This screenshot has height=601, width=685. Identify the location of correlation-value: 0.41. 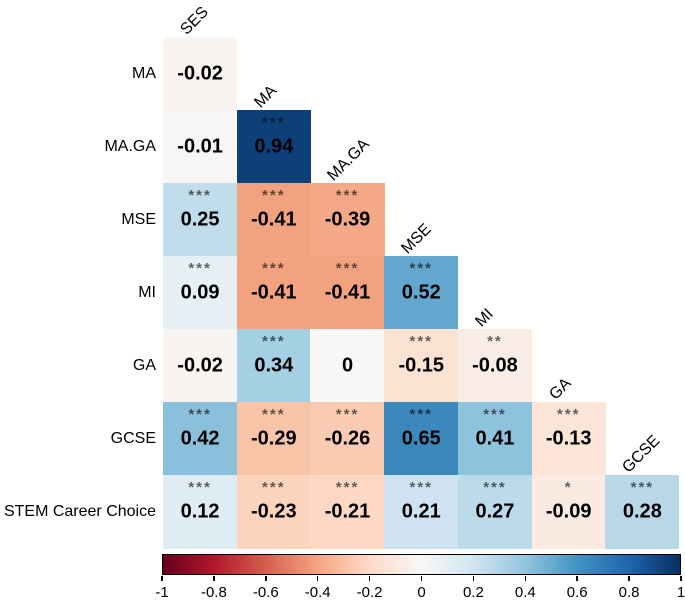
(495, 438).